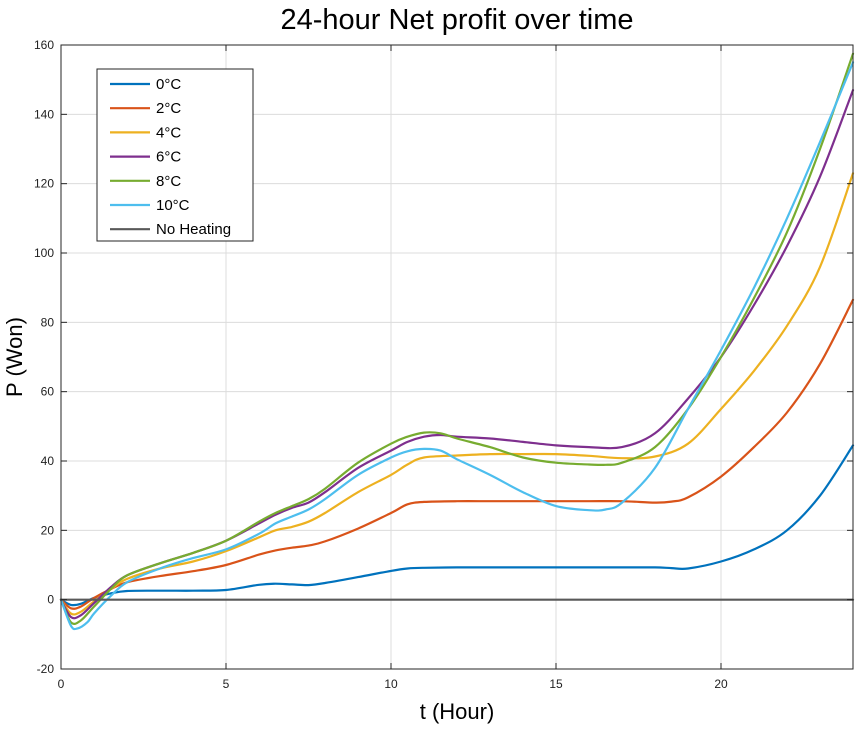 The width and height of the screenshot is (860, 730). What do you see at coordinates (193, 229) in the screenshot?
I see `legend-entry-no-heating: No Heating` at bounding box center [193, 229].